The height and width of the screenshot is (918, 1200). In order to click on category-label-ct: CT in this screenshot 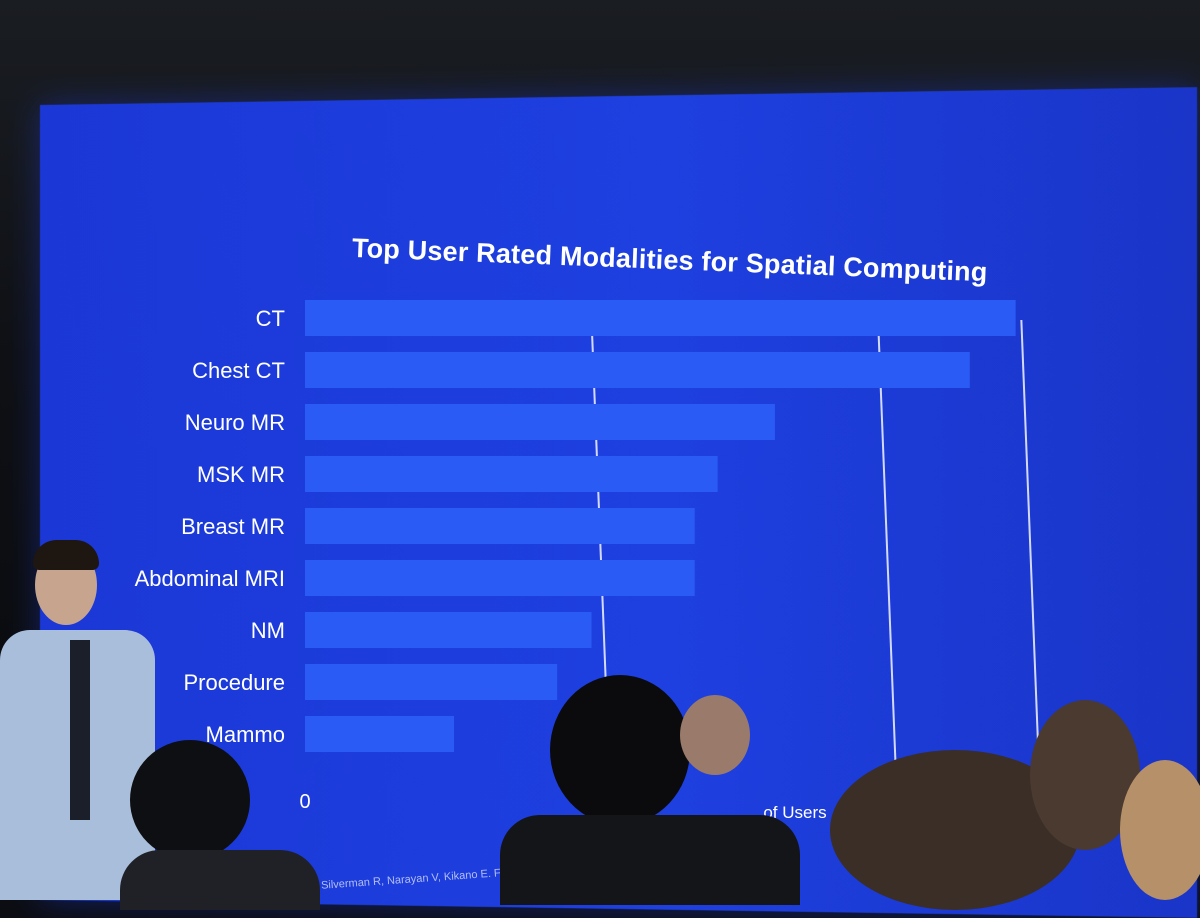, I will do `click(270, 318)`.